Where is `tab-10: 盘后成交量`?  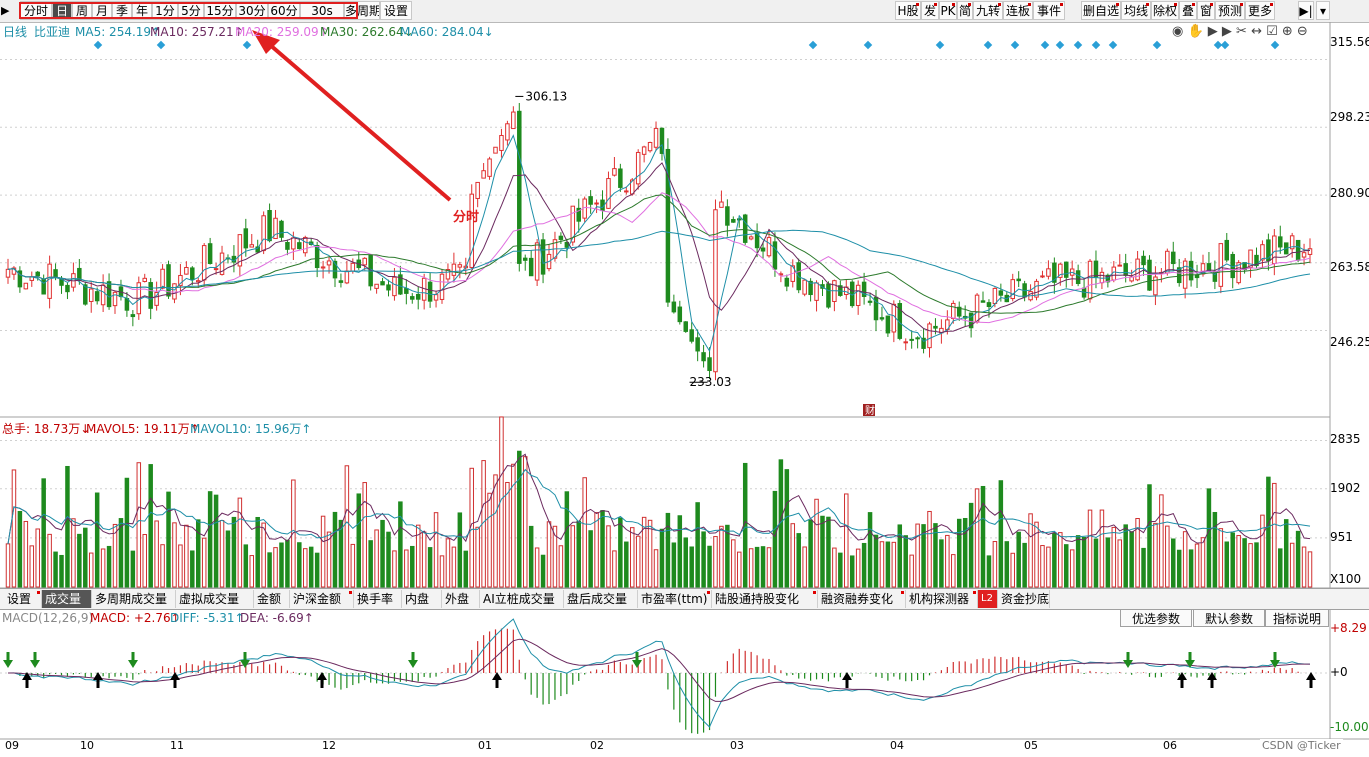 tab-10: 盘后成交量 is located at coordinates (601, 599).